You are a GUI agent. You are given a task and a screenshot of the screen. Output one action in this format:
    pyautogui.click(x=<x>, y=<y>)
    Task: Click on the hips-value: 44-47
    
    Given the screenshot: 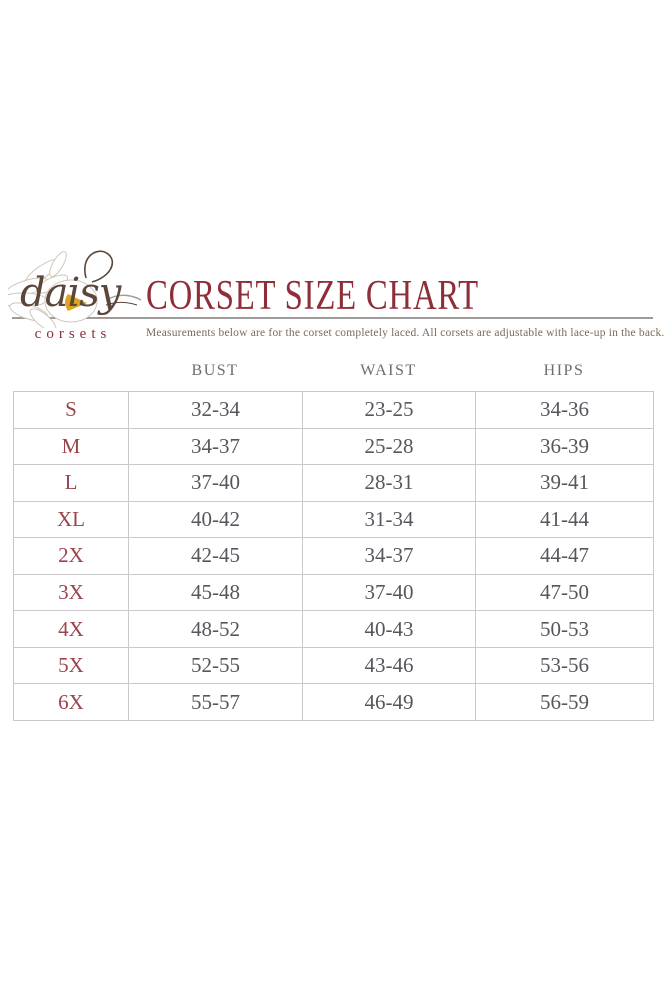 What is the action you would take?
    pyautogui.click(x=564, y=556)
    